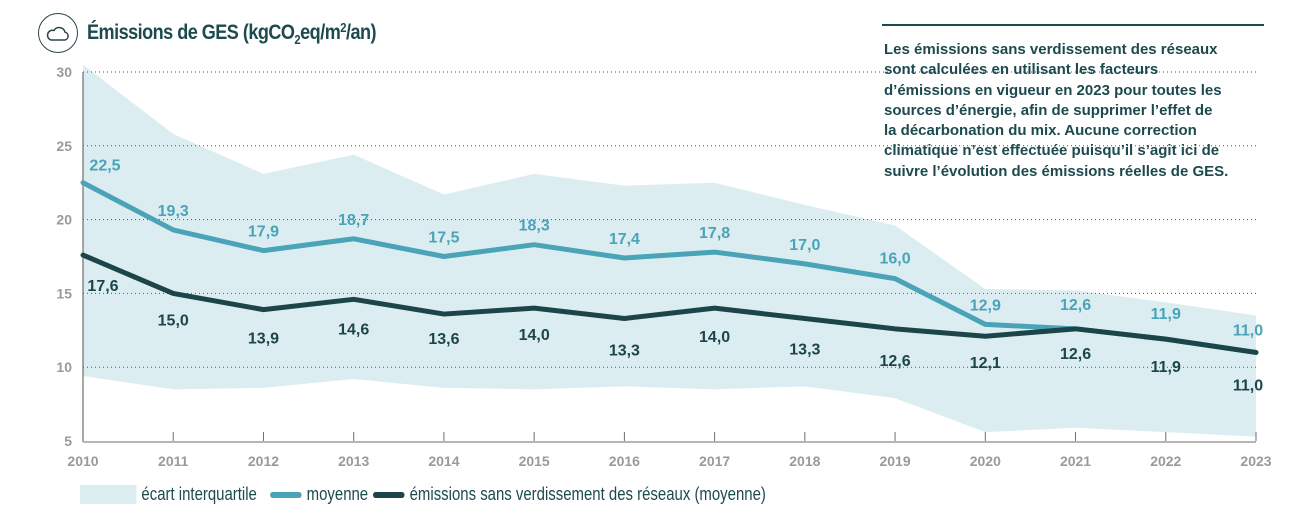 The width and height of the screenshot is (1302, 526). What do you see at coordinates (108, 494) in the screenshot?
I see `legend-swatch-band` at bounding box center [108, 494].